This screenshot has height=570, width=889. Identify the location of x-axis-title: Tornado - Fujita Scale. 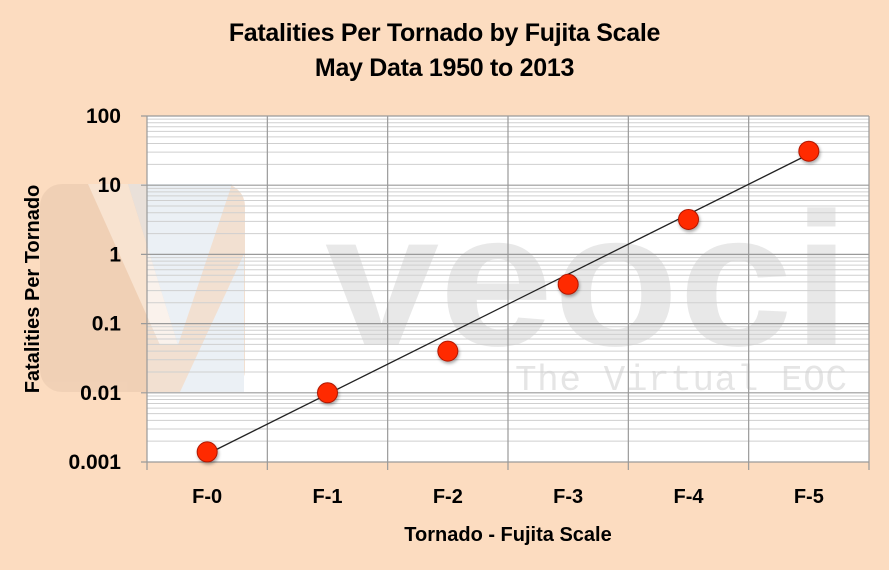
(507, 535).